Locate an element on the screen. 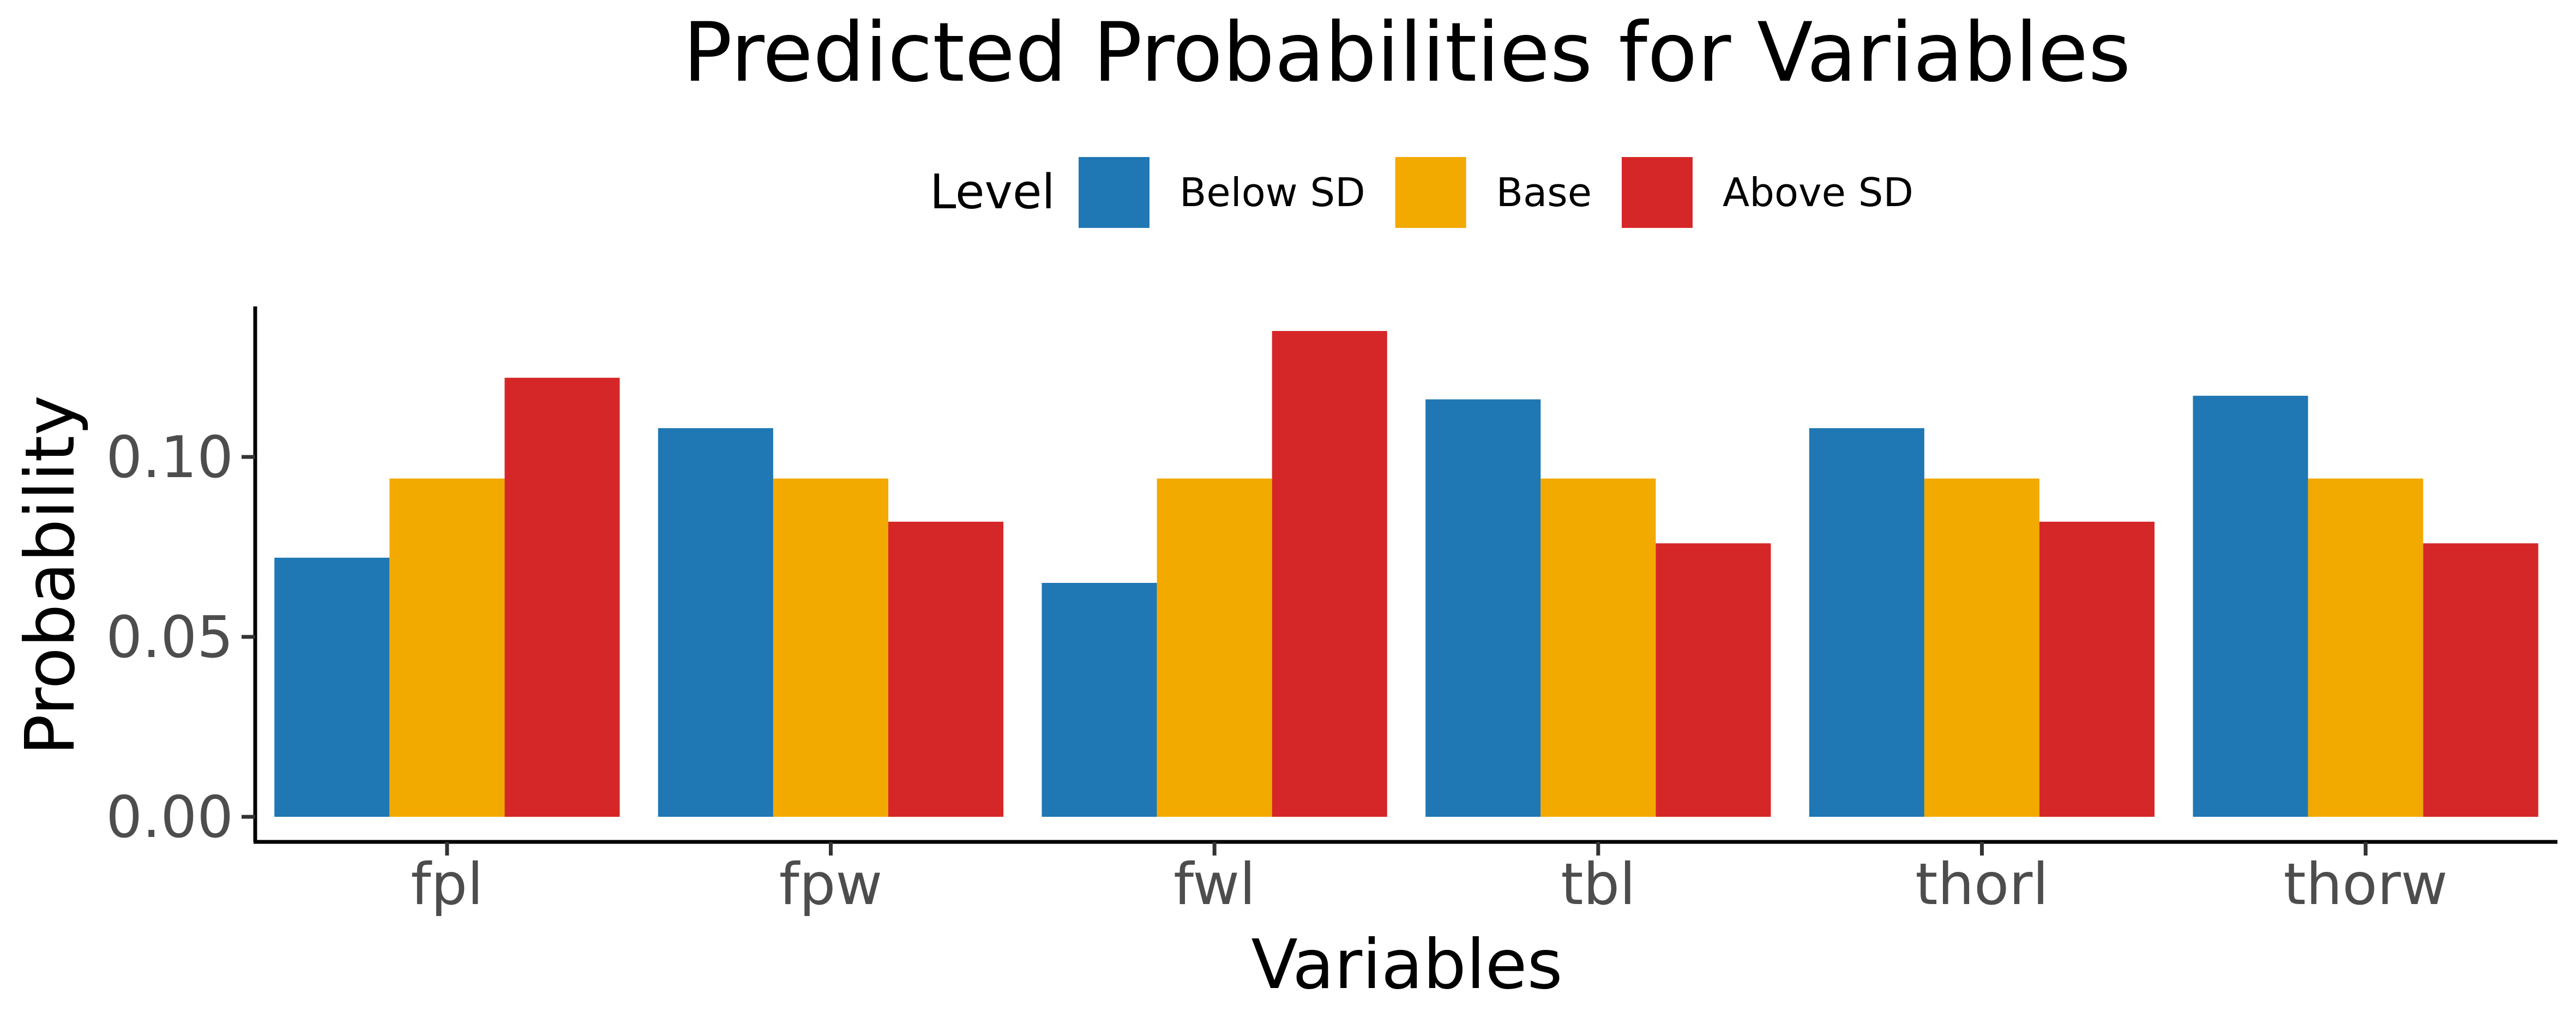  bar-tbl-base is located at coordinates (1598, 648).